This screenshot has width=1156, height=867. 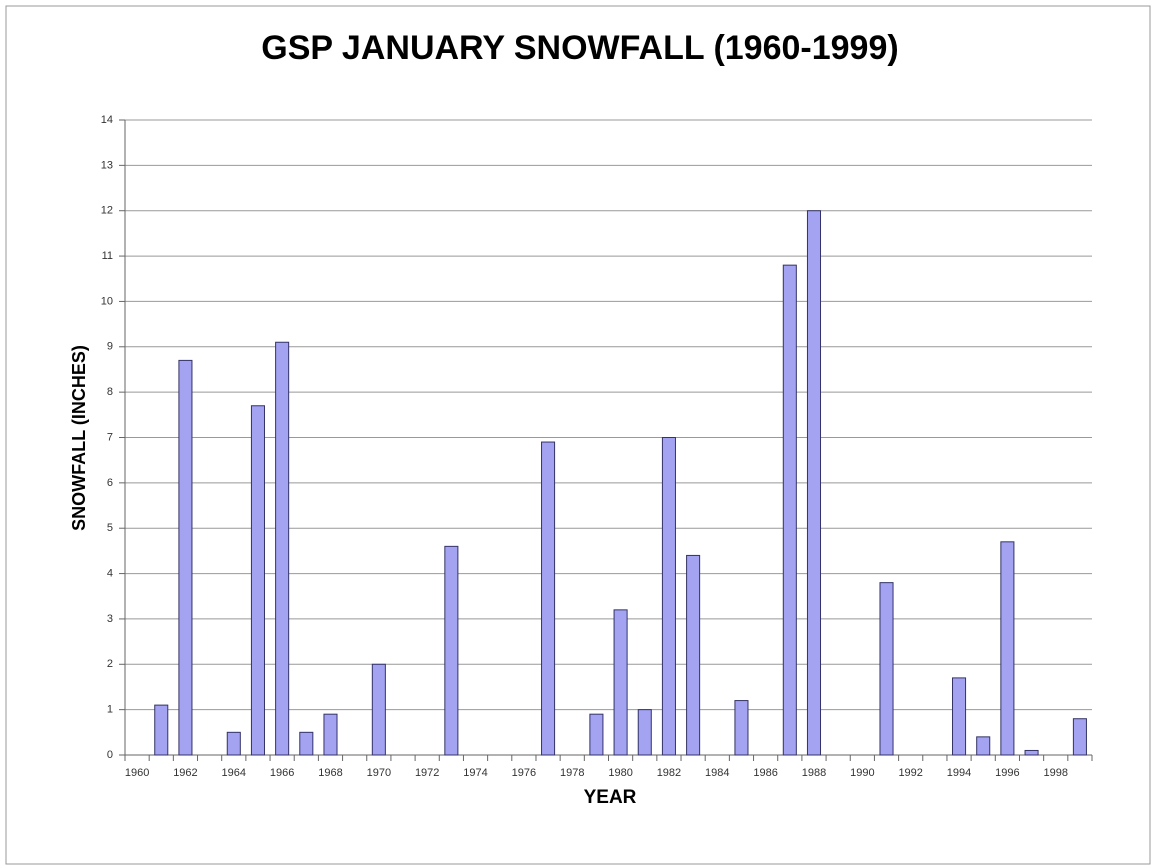 What do you see at coordinates (959, 773) in the screenshot?
I see `x-tick-label: 1994` at bounding box center [959, 773].